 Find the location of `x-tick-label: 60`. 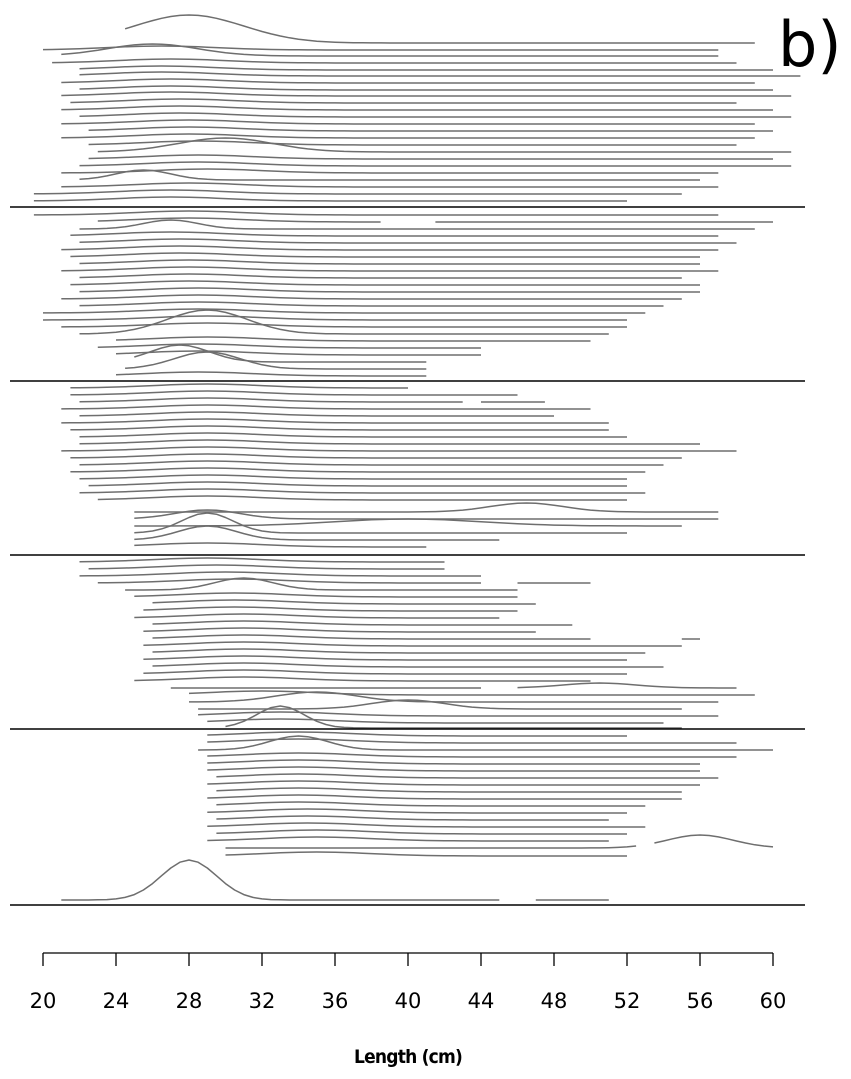

x-tick-label: 60 is located at coordinates (773, 1001).